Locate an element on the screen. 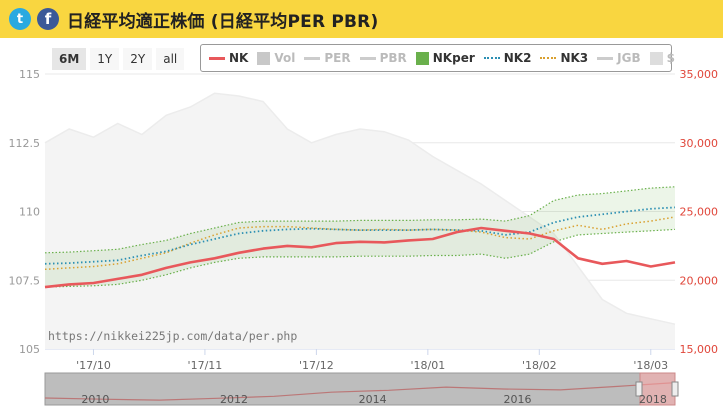 The height and width of the screenshot is (419, 723). legend-item-nk2: NK2 is located at coordinates (507, 58).